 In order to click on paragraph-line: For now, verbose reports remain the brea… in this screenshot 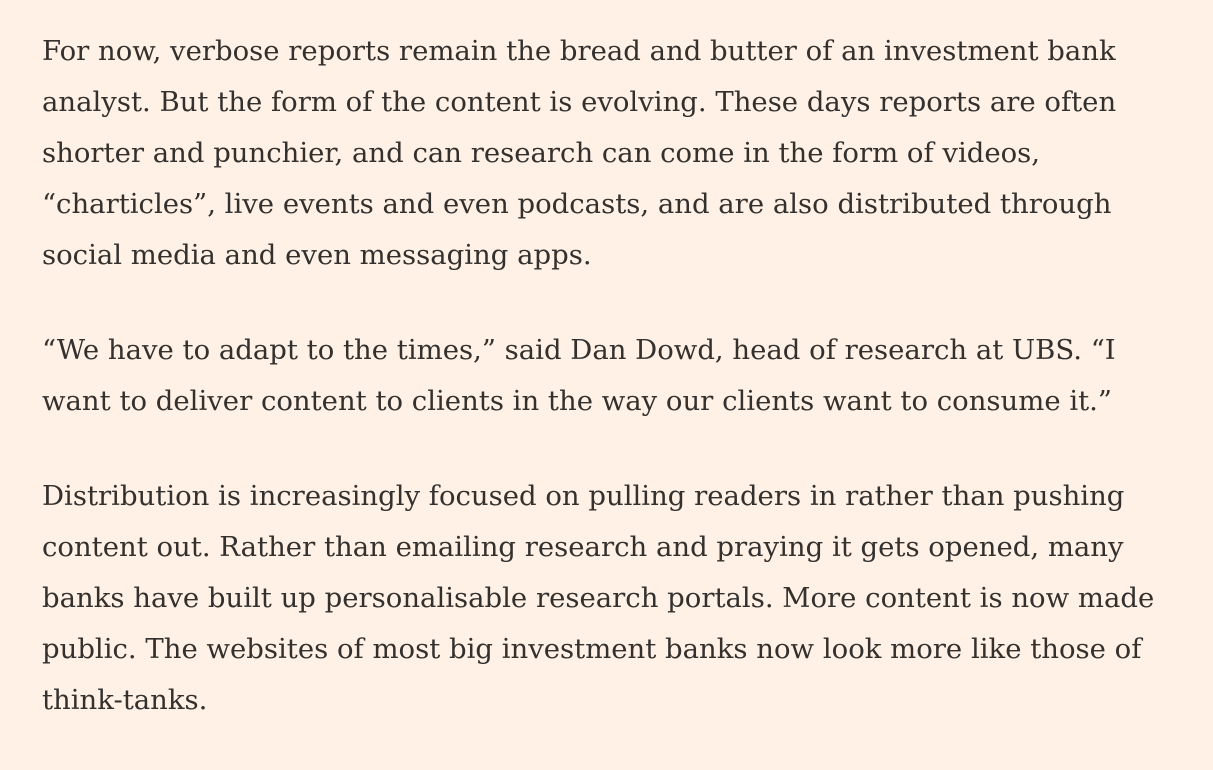, I will do `click(579, 51)`.